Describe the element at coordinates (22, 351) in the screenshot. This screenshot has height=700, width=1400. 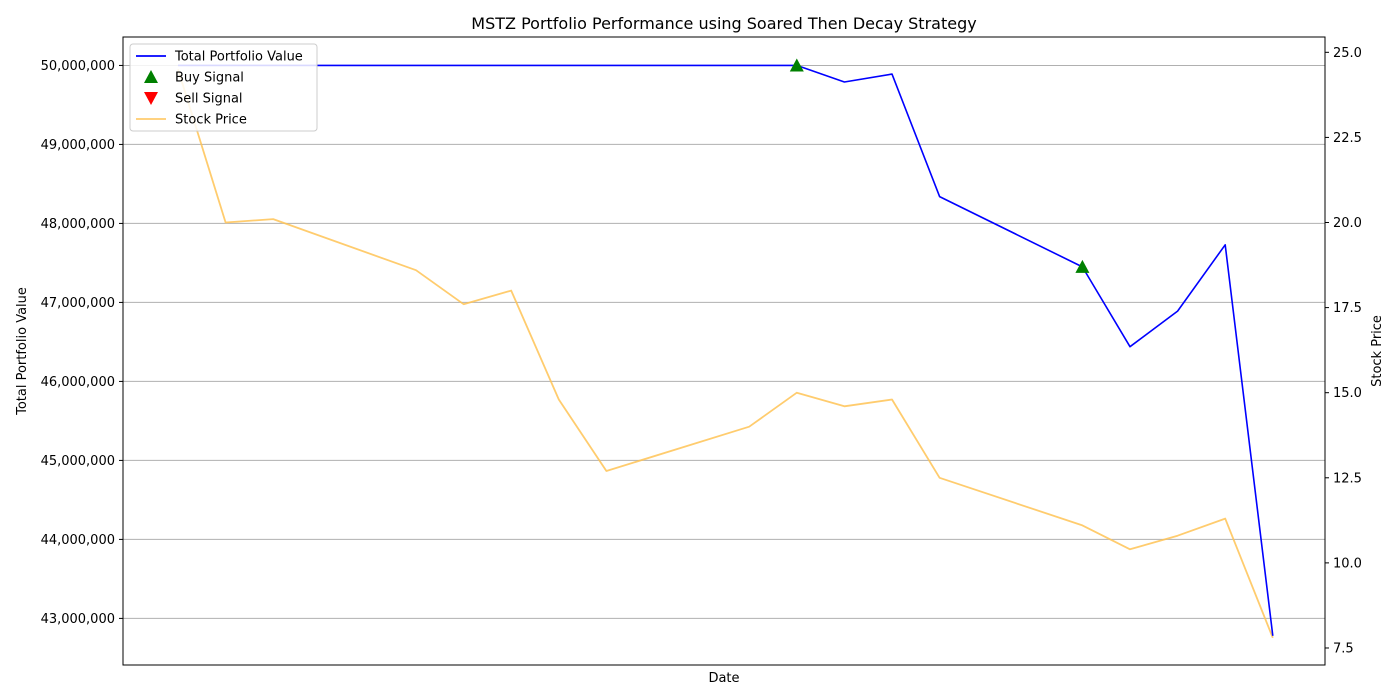
I see `left-axis-label: Total Portfolio Value` at that location.